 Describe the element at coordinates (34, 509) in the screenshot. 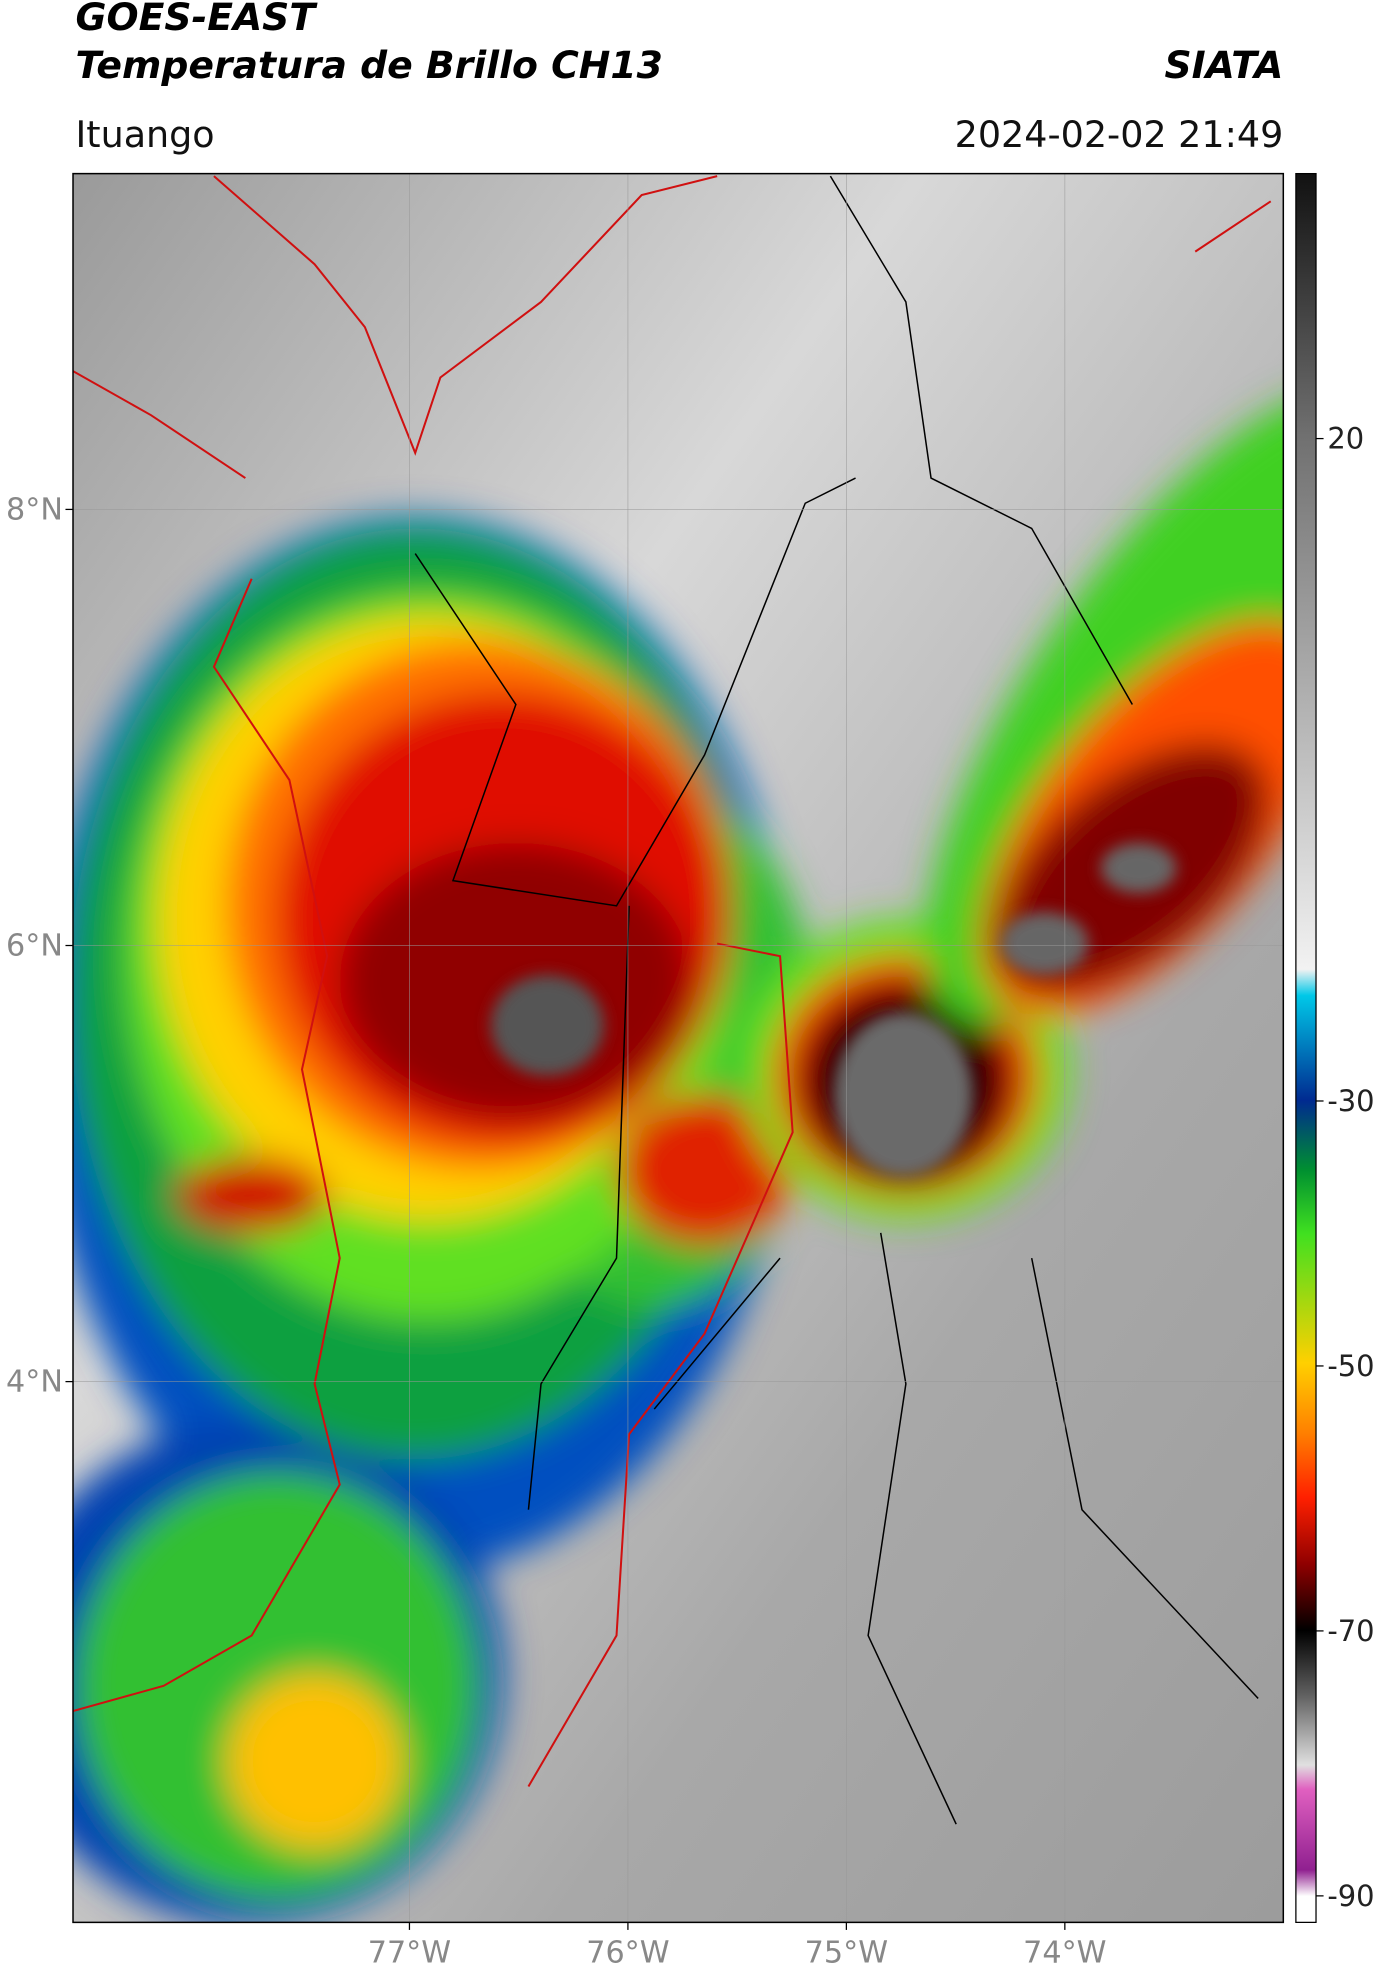

I see `y-tick-label: 8°N` at that location.